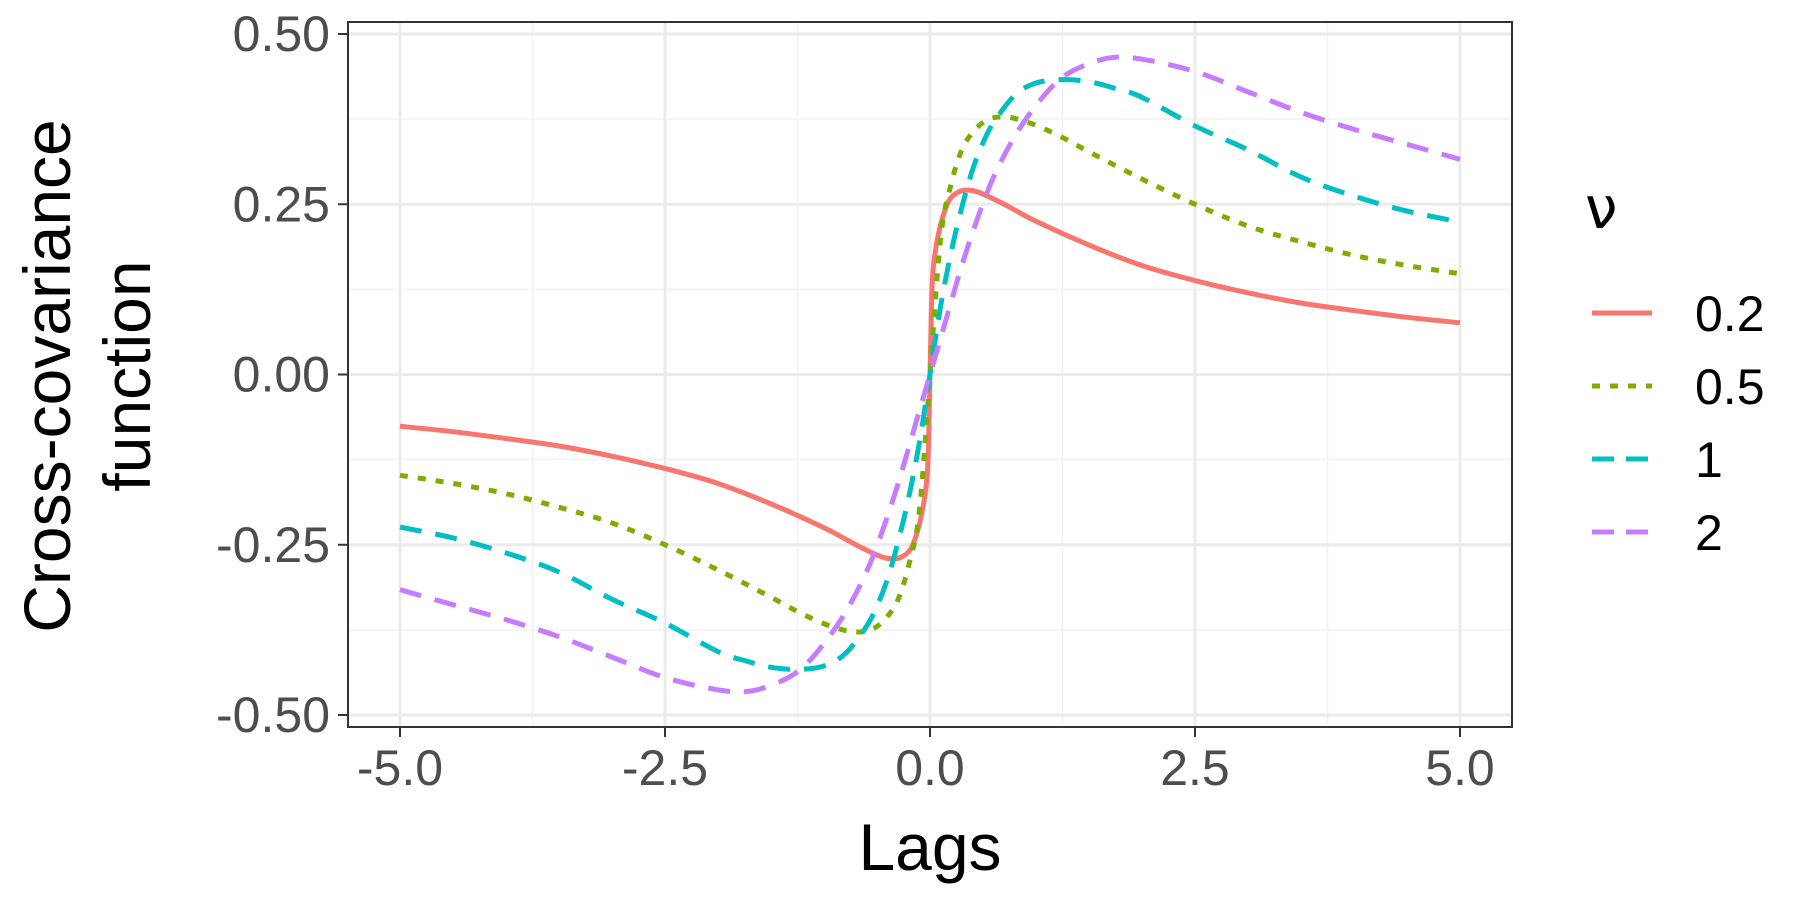  I want to click on legend-title: ν, so click(1601, 208).